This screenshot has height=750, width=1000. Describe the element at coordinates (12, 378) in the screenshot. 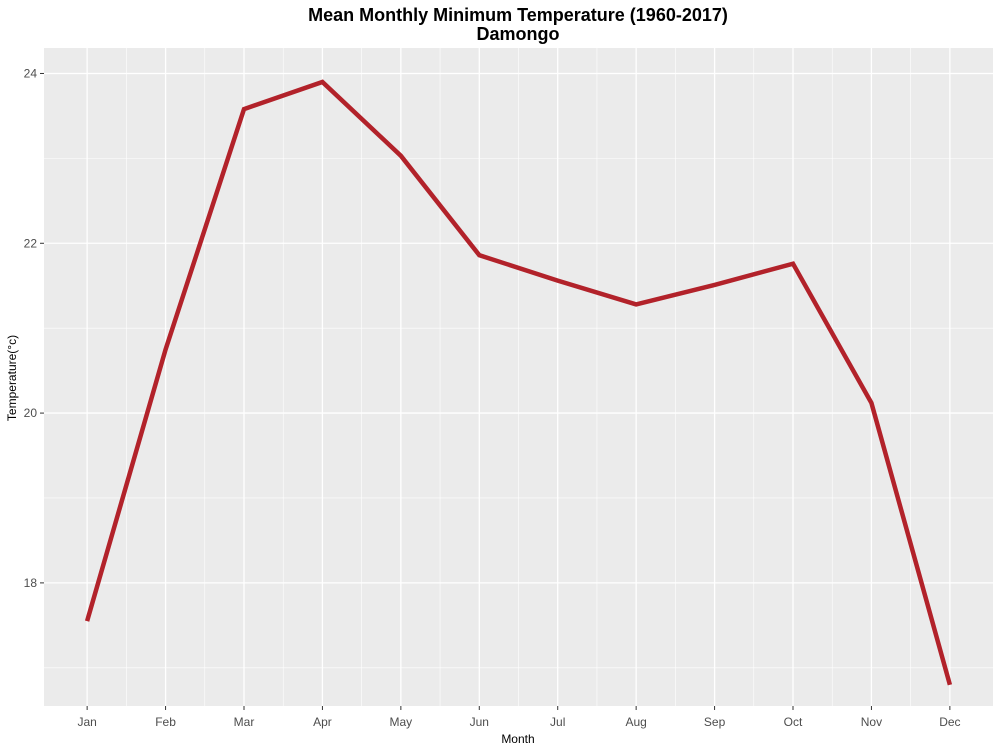

I see `y-axis-title: Temperature(°c)` at that location.